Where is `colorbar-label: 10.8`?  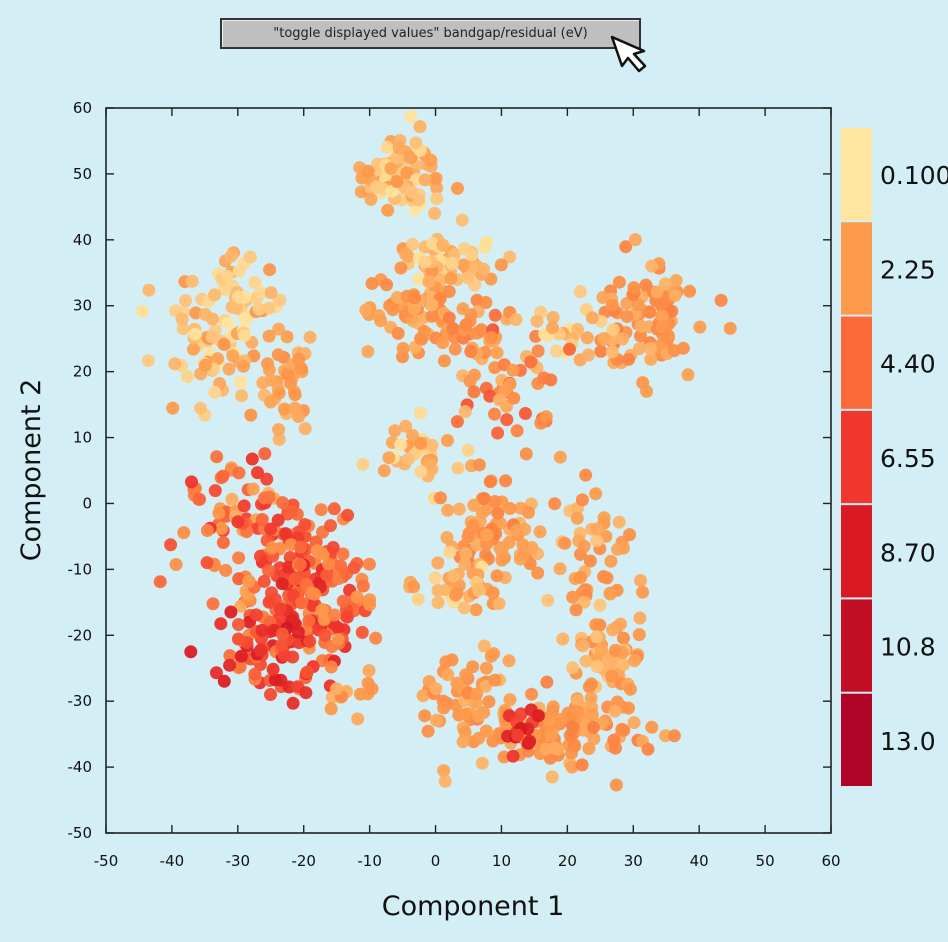
colorbar-label: 10.8 is located at coordinates (908, 647).